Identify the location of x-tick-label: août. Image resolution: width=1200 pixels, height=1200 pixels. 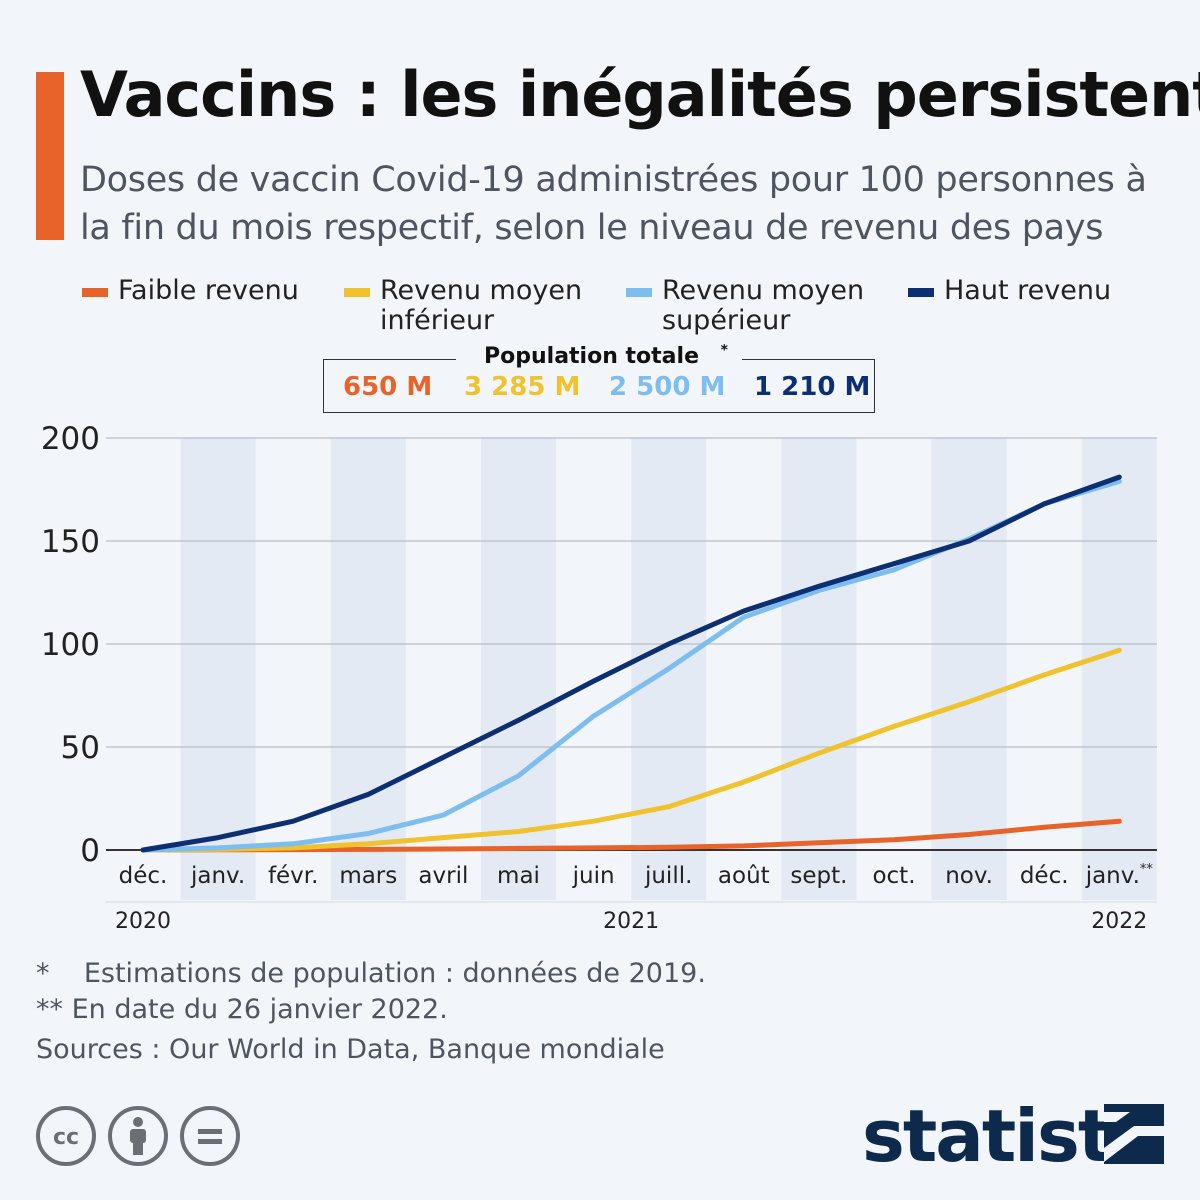
(744, 876).